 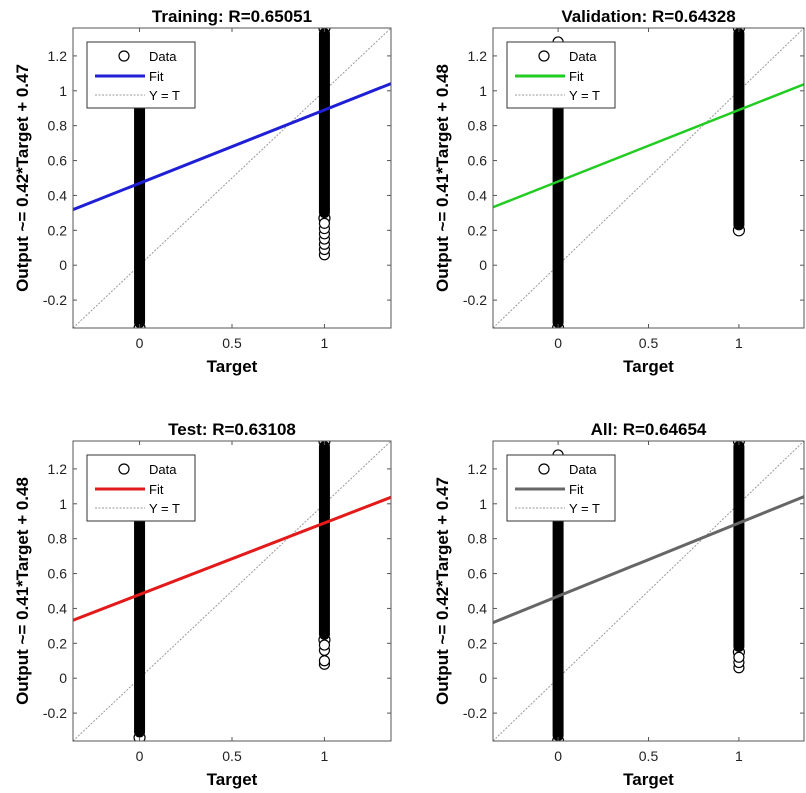 What do you see at coordinates (649, 429) in the screenshot?
I see `chart-title: All: R=0.64654` at bounding box center [649, 429].